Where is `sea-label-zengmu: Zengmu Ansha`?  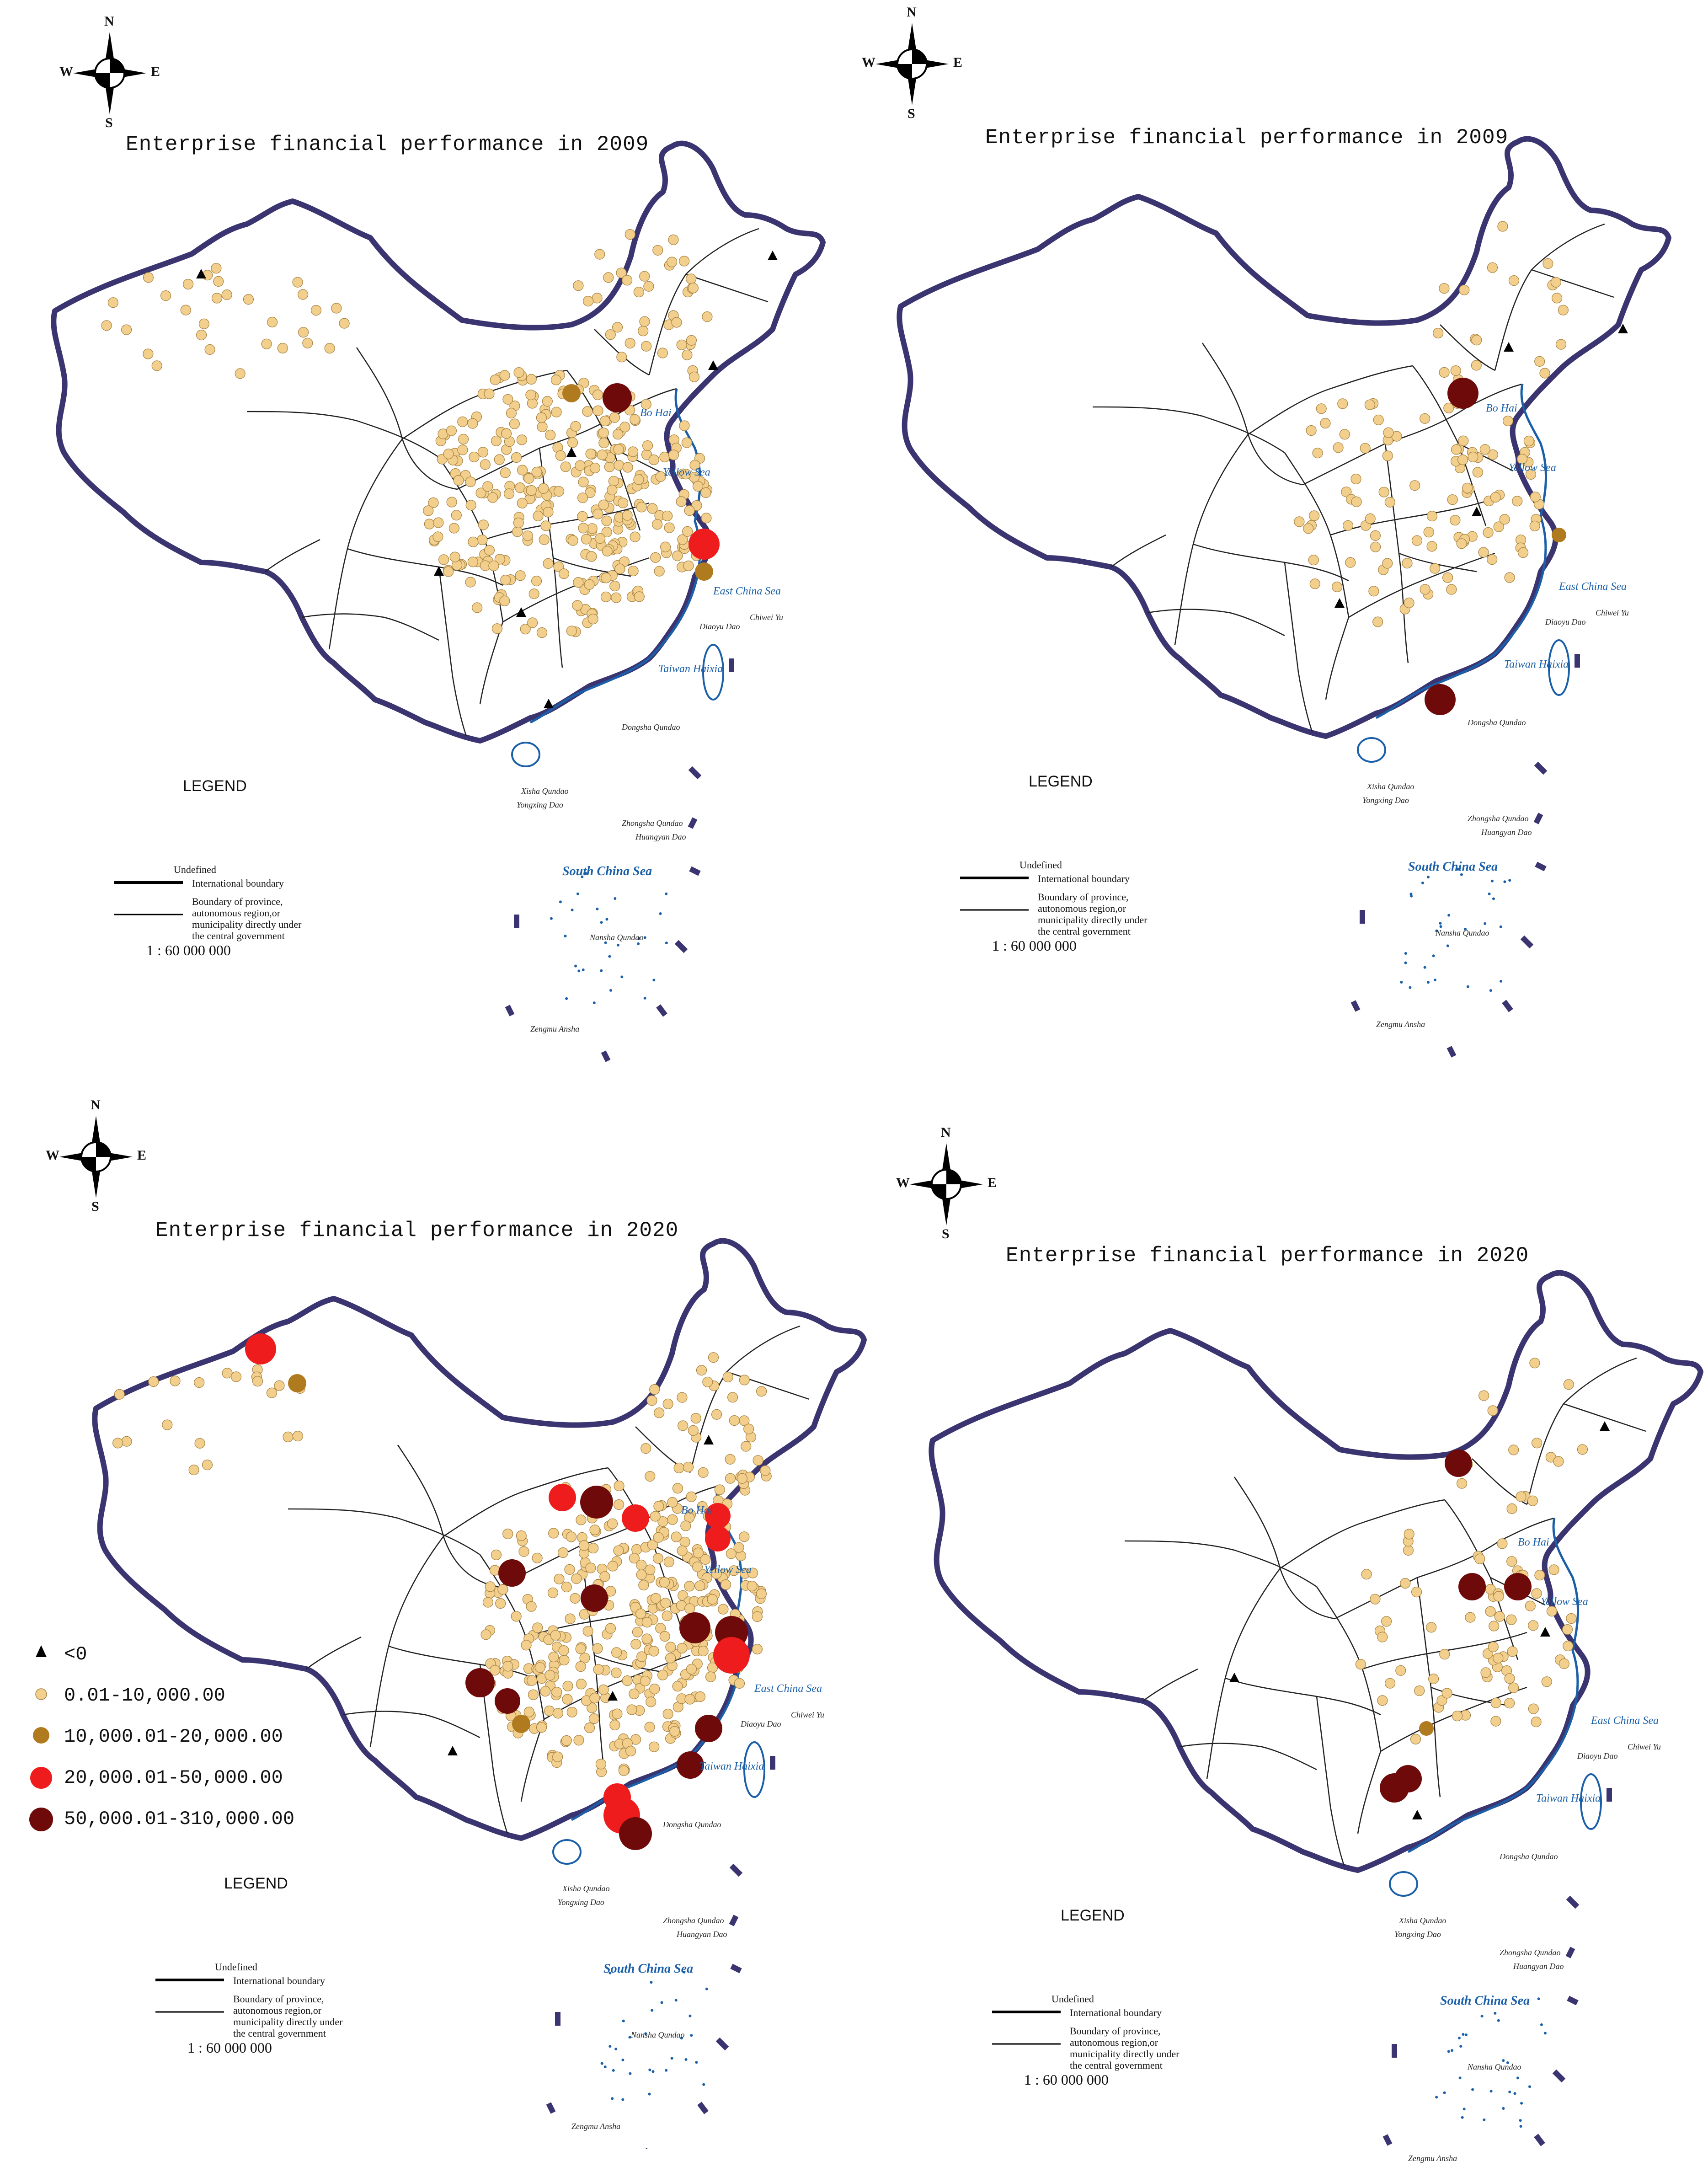 sea-label-zengmu: Zengmu Ansha is located at coordinates (555, 1028).